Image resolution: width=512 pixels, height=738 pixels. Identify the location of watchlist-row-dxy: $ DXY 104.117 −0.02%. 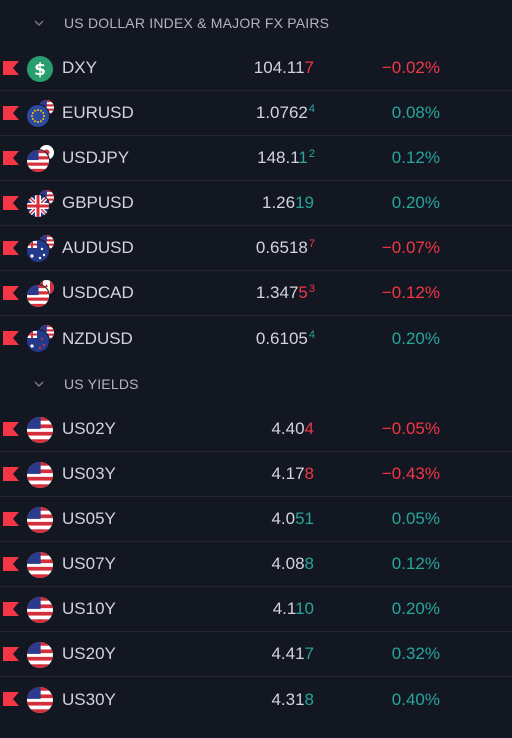
(256, 68).